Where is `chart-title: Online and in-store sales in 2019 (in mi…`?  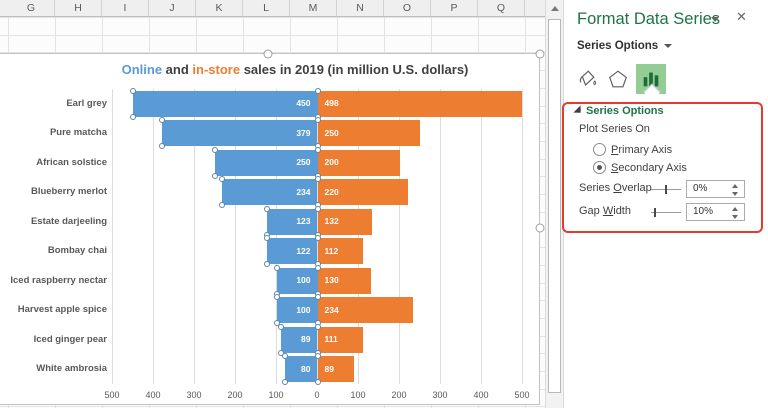 chart-title: Online and in-store sales in 2019 (in mi… is located at coordinates (295, 69).